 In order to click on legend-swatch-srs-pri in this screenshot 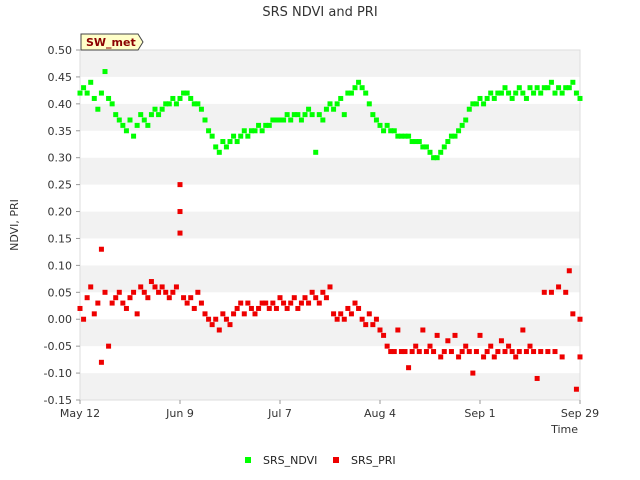, I will do `click(336, 460)`.